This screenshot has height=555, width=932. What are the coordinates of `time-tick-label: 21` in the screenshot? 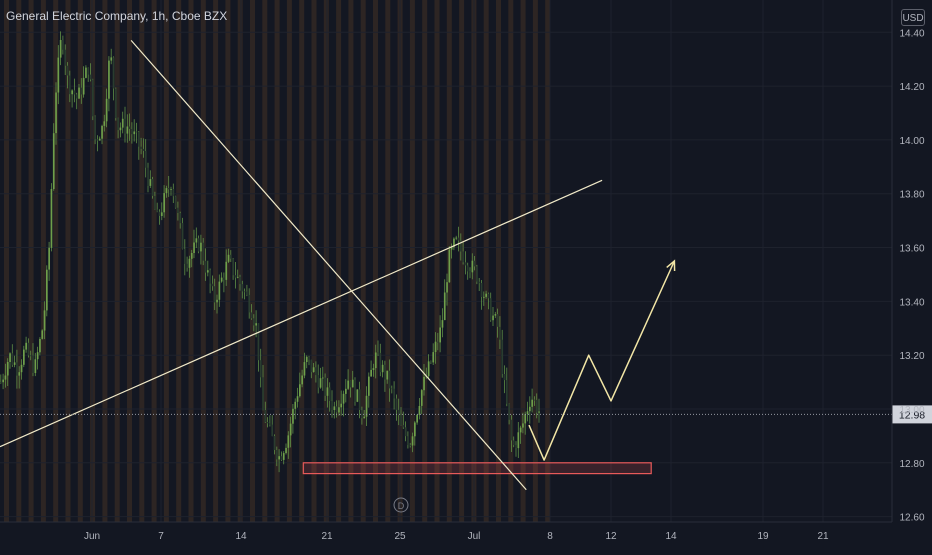 It's located at (823, 536).